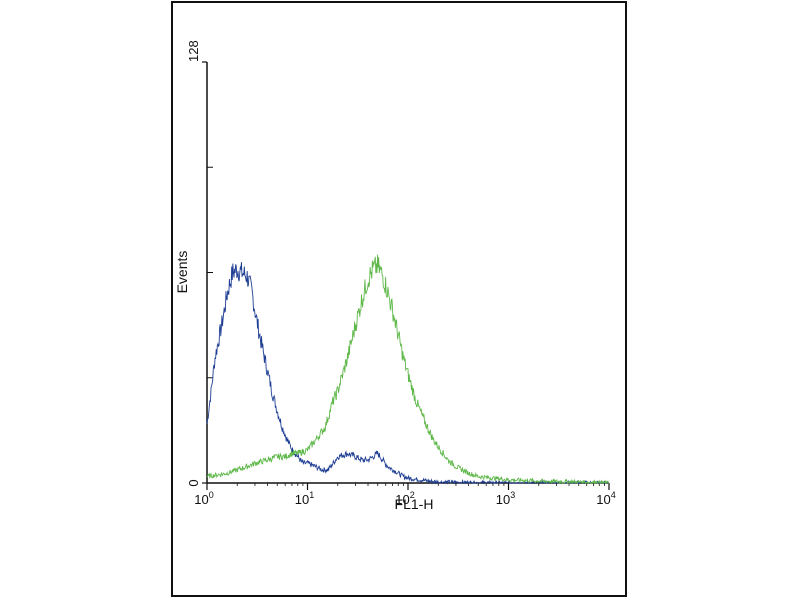  I want to click on x-tick-label: 10⁴, so click(605, 498).